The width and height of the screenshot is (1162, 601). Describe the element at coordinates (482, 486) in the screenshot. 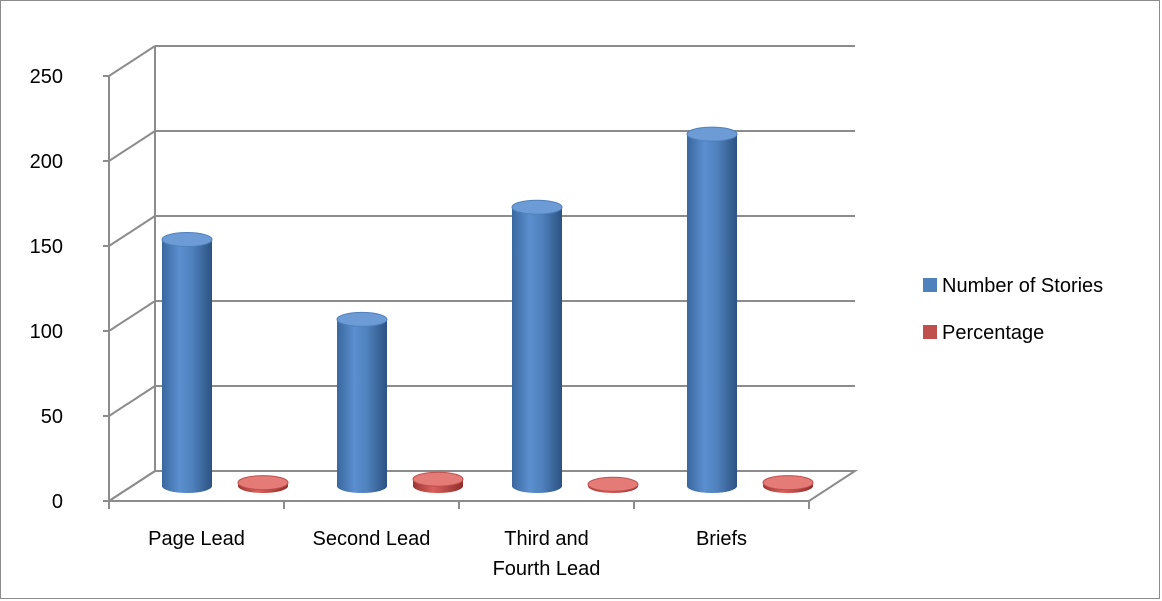

I see `floor` at that location.